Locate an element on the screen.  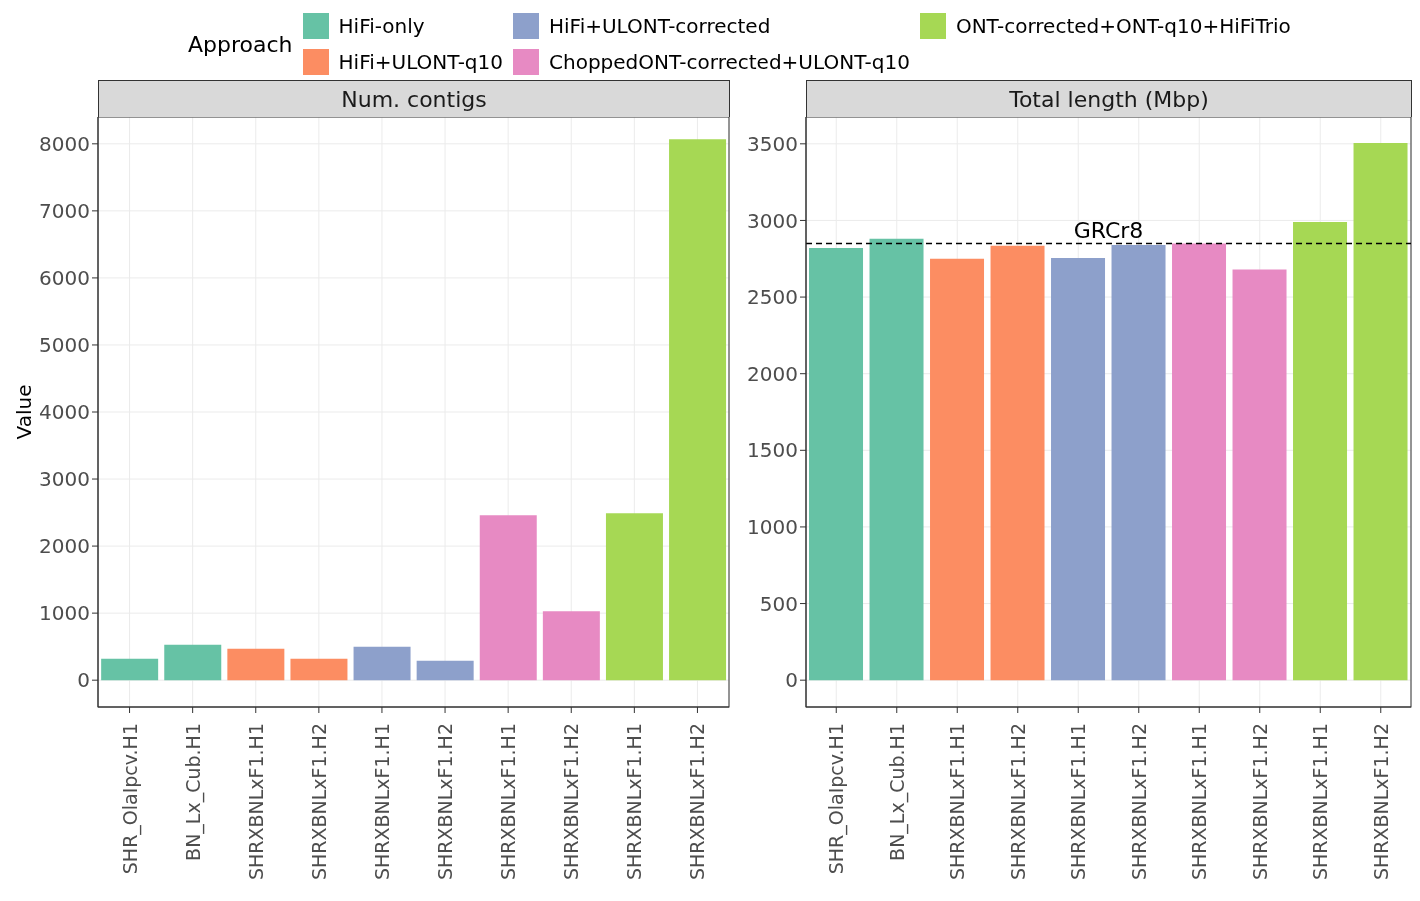
y-tick-label: 8000 is located at coordinates (64, 143).